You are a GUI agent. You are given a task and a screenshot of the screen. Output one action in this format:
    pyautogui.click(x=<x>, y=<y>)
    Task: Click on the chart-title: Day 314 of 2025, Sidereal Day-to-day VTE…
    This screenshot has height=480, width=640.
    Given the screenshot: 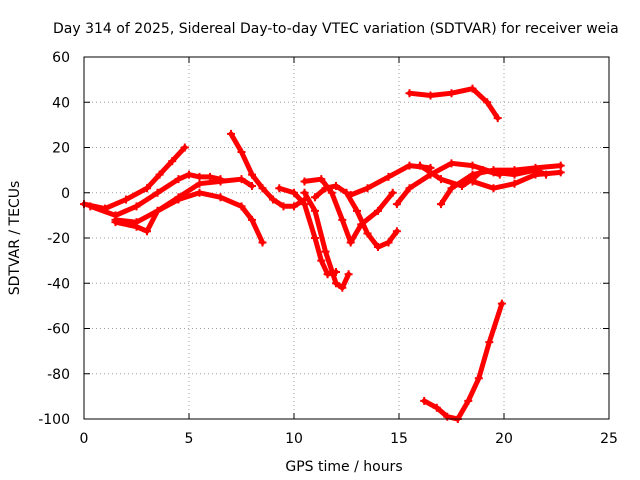 What is the action you would take?
    pyautogui.click(x=336, y=29)
    